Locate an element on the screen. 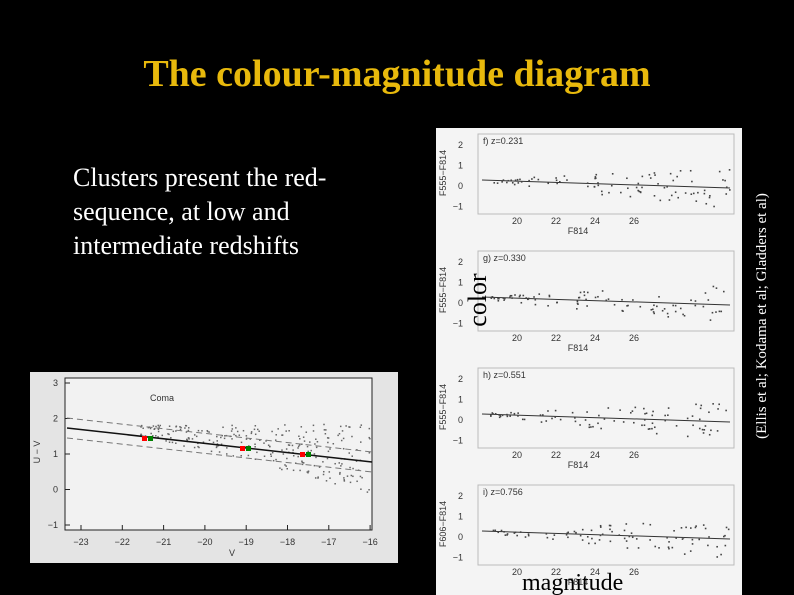 The image size is (794, 595). y-tick-label: 3 is located at coordinates (55, 383).